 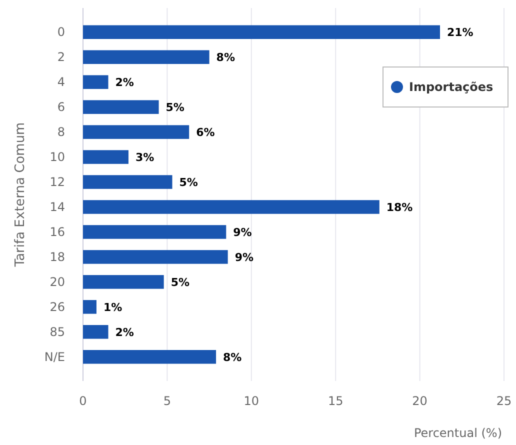 I want to click on x-tick-label: 20, so click(x=420, y=401).